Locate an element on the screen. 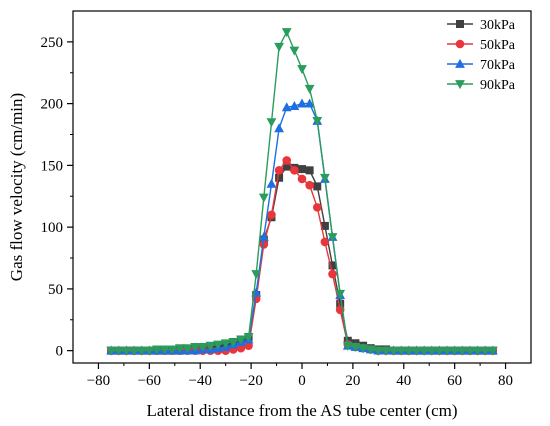 This screenshot has height=426, width=550. legend-item: 50kPa is located at coordinates (481, 45).